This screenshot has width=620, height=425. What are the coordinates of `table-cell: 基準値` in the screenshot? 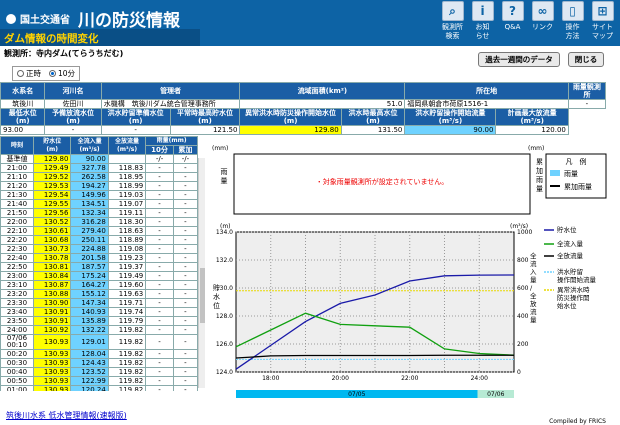 It's located at (17, 159).